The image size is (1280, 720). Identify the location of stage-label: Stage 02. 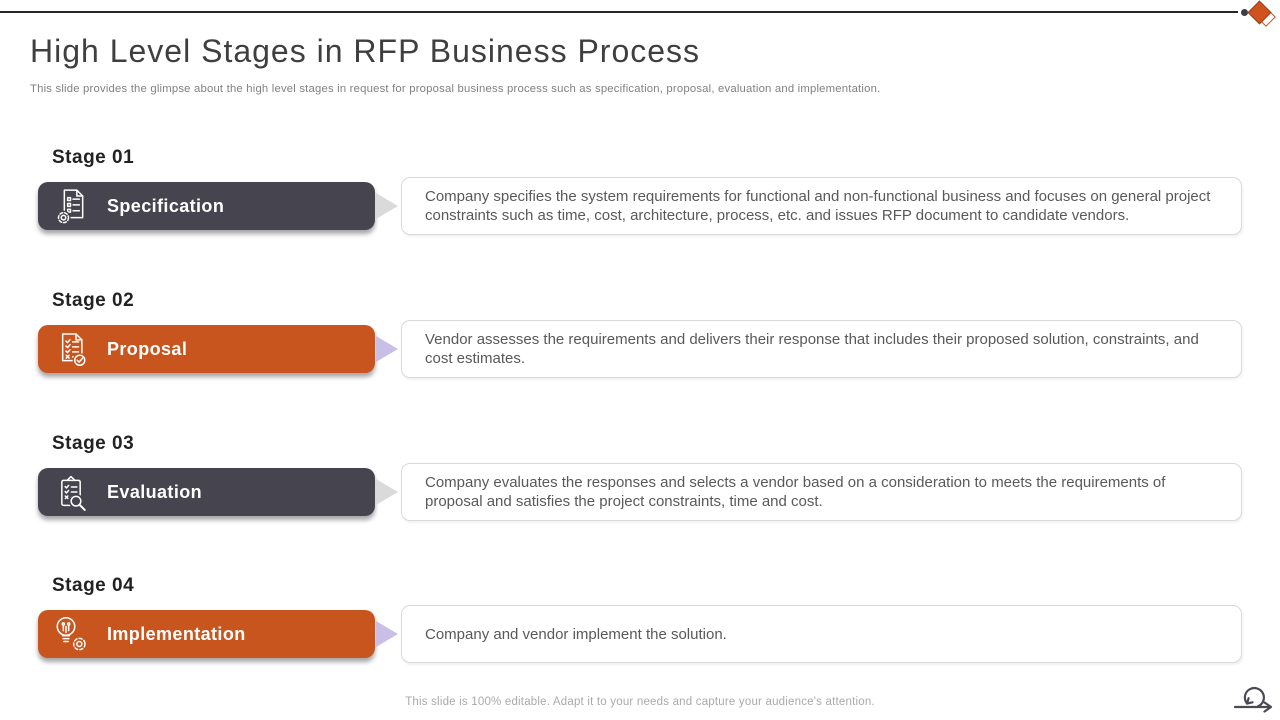
(93, 300).